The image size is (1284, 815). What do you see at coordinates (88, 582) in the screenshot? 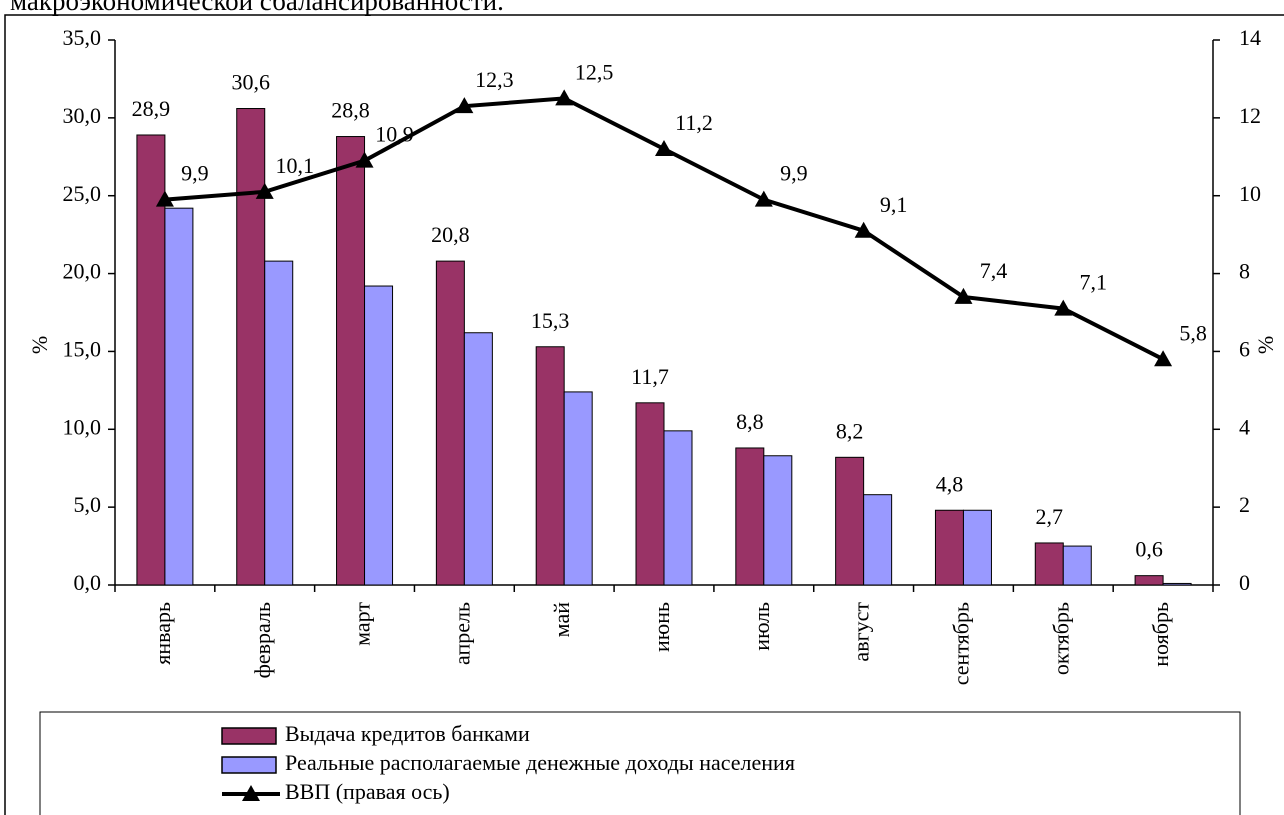
I see `y-tick-label: 0,0` at bounding box center [88, 582].